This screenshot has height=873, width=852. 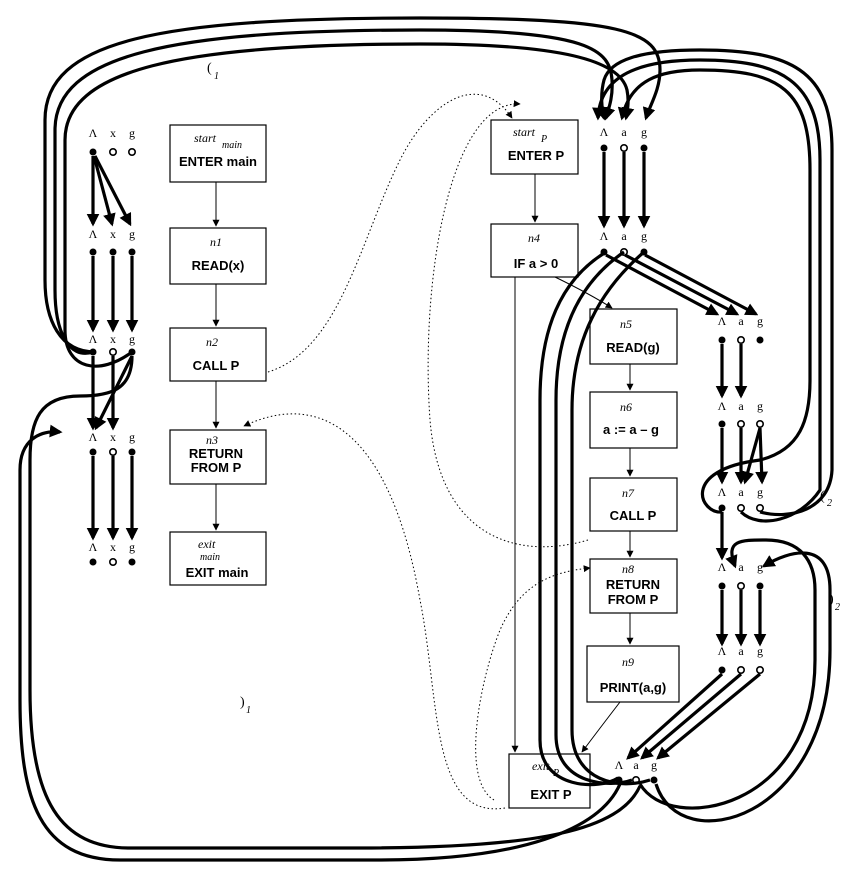 I want to click on node-n1: n1 READ(x), so click(x=218, y=256).